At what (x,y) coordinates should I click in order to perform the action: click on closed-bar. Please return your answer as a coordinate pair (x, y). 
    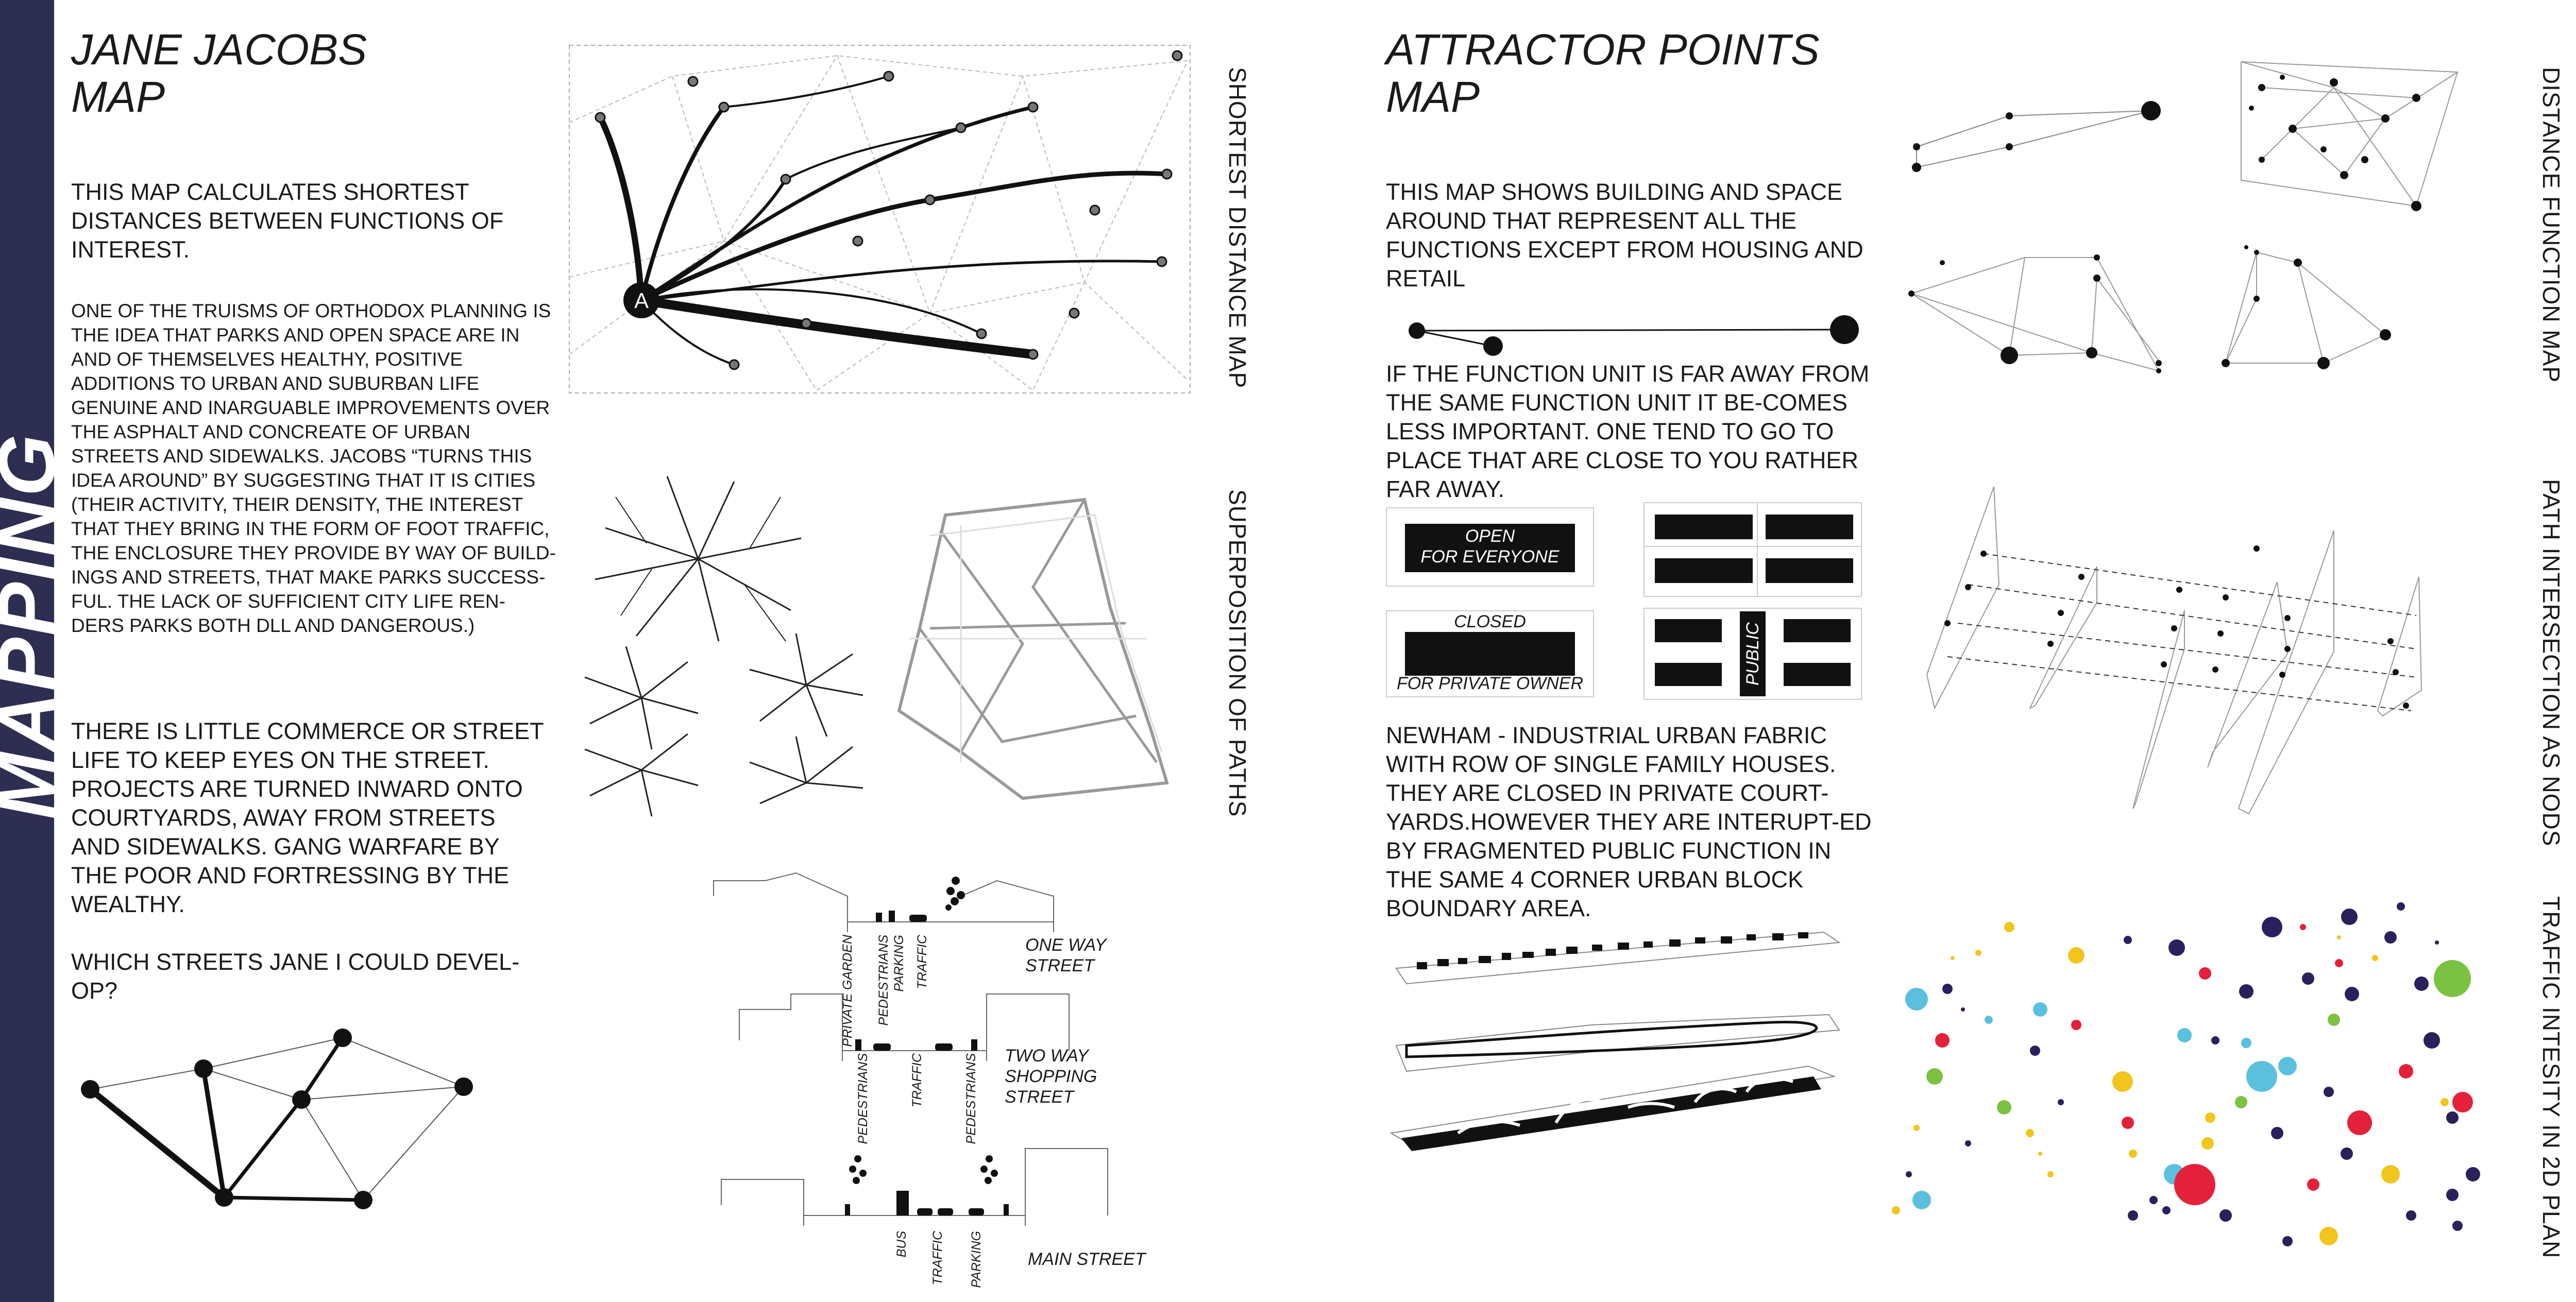
    Looking at the image, I should click on (1490, 654).